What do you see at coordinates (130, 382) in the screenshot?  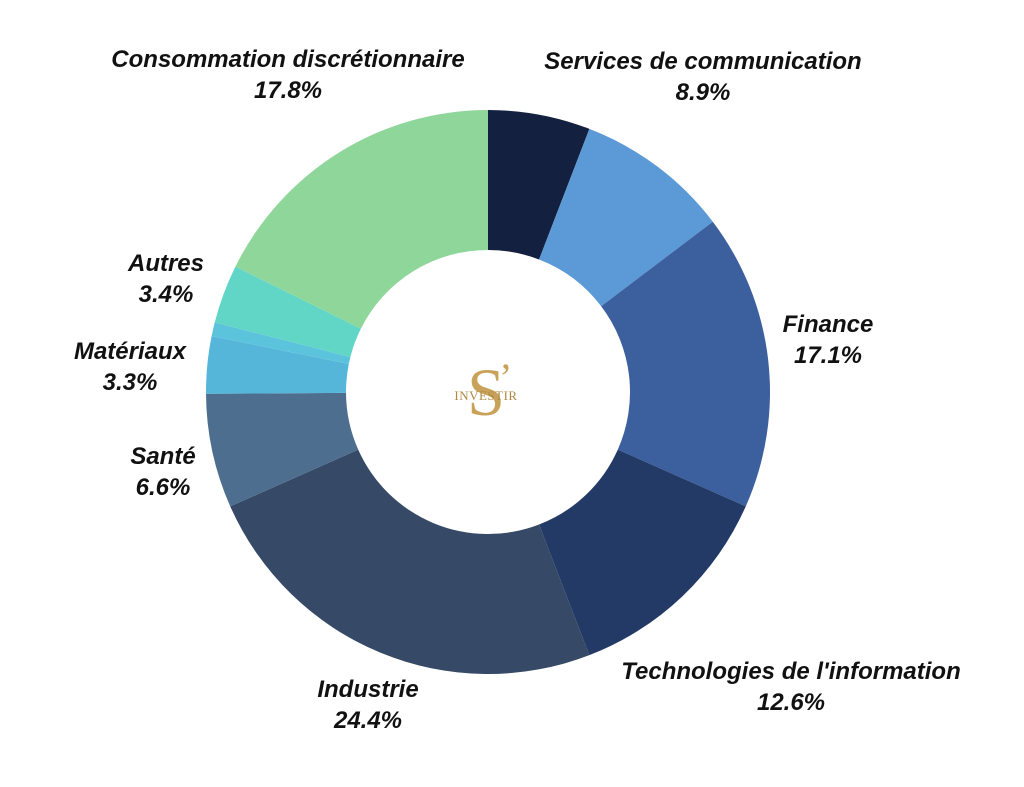 I see `label-percent: 3.3%` at bounding box center [130, 382].